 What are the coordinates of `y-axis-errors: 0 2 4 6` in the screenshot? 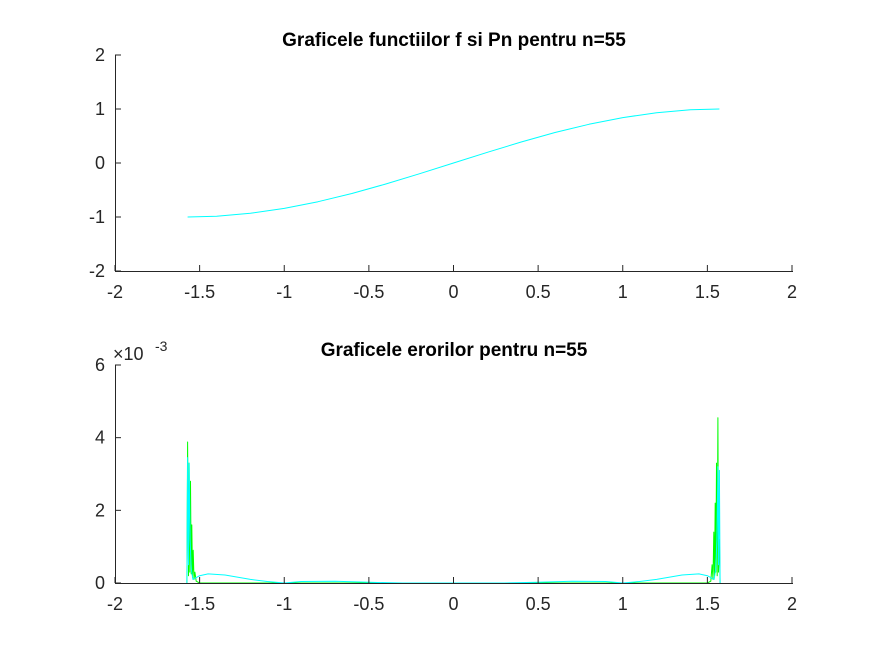 It's located at (108, 474).